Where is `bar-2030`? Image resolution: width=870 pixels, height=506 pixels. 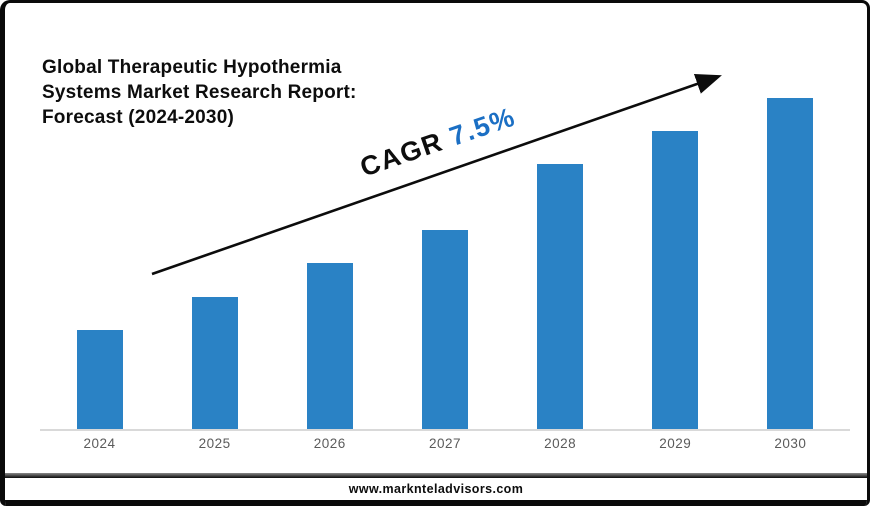 bar-2030 is located at coordinates (790, 263).